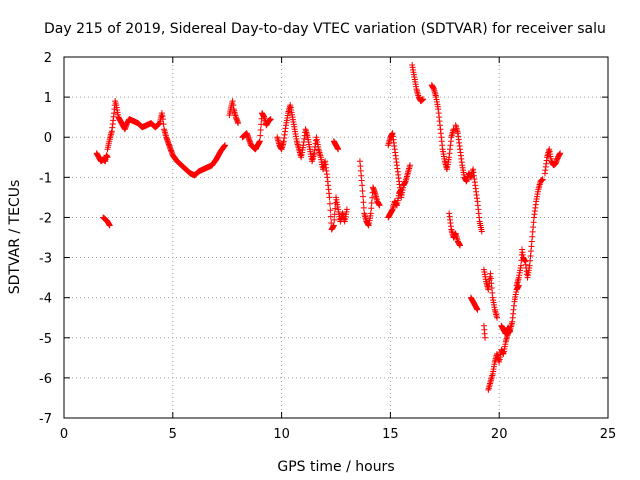  I want to click on y-tick-label: -5, so click(45, 339).